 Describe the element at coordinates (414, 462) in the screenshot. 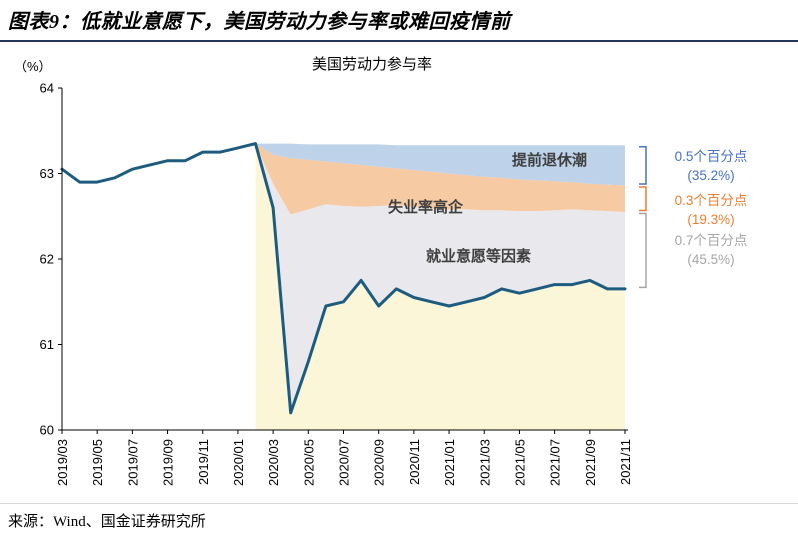

I see `svg-text: 2020/11` at that location.